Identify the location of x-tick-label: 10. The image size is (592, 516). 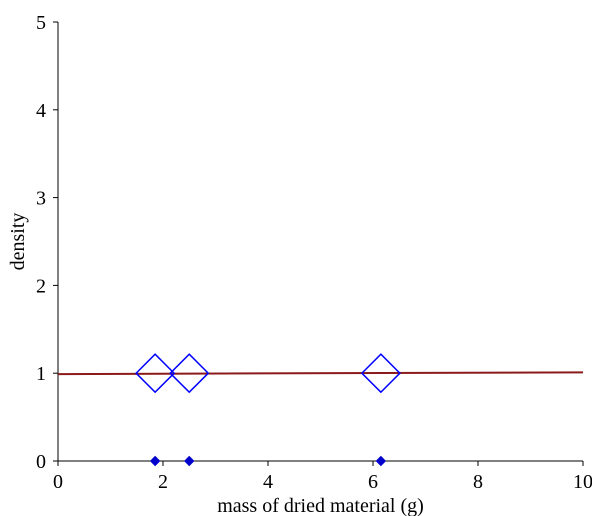
(582, 482).